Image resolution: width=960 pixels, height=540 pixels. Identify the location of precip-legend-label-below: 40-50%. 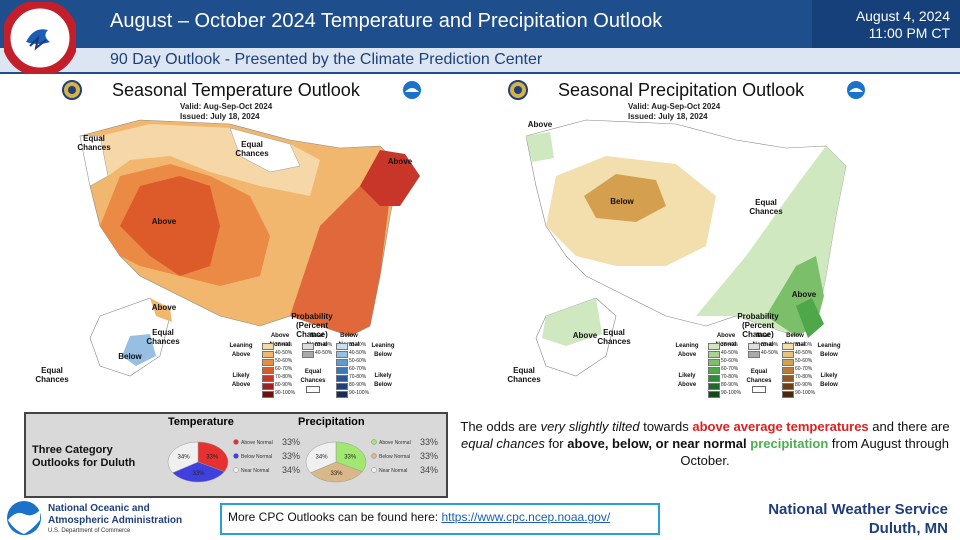
(804, 353).